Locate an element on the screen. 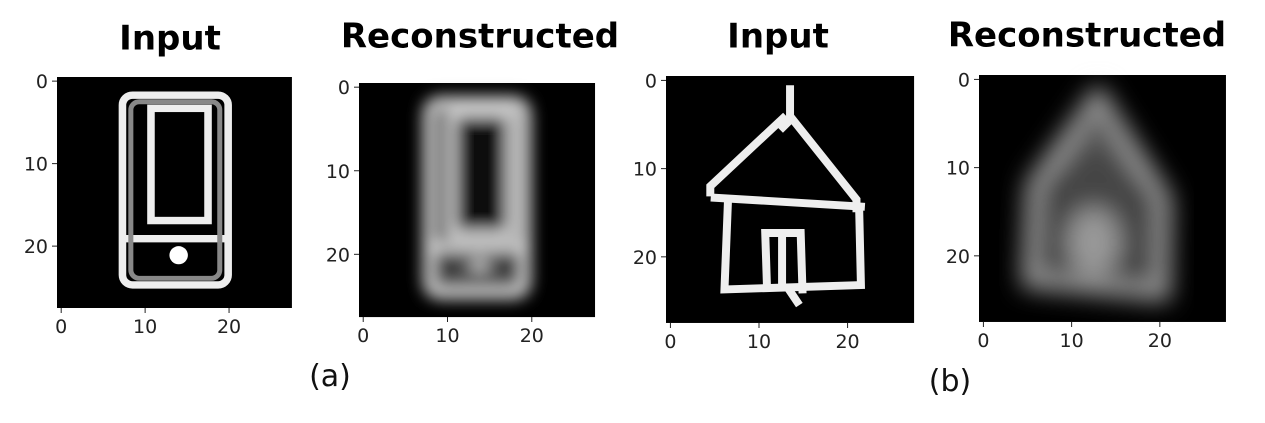 Image resolution: width=1265 pixels, height=423 pixels. input-phone-image is located at coordinates (174, 192).